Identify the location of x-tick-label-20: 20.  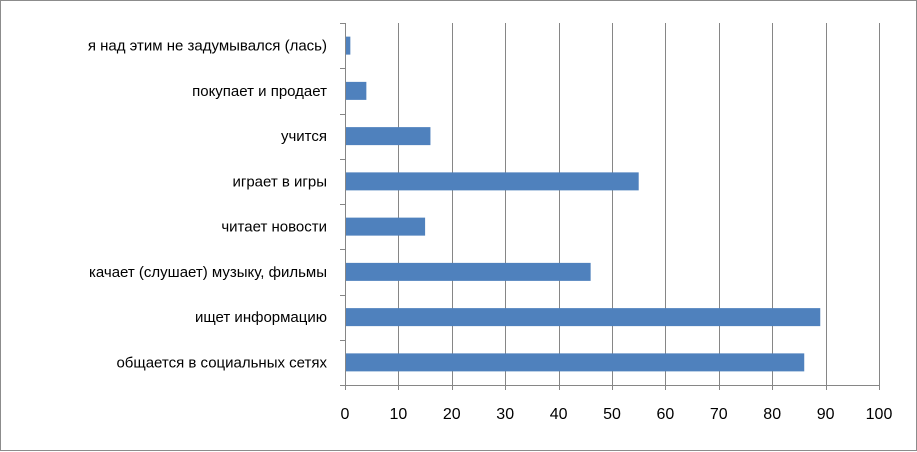
(452, 414).